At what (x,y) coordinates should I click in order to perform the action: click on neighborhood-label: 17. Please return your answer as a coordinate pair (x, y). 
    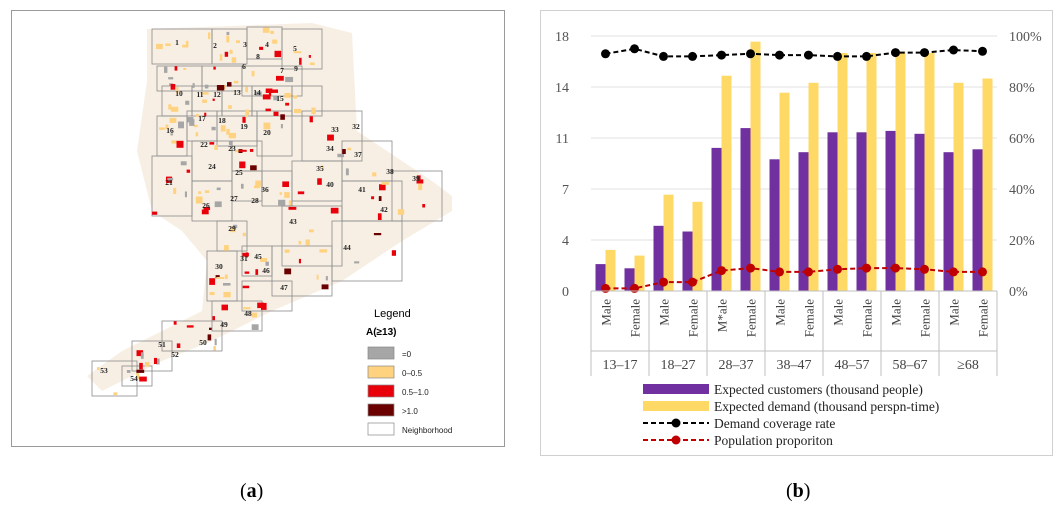
    Looking at the image, I should click on (202, 118).